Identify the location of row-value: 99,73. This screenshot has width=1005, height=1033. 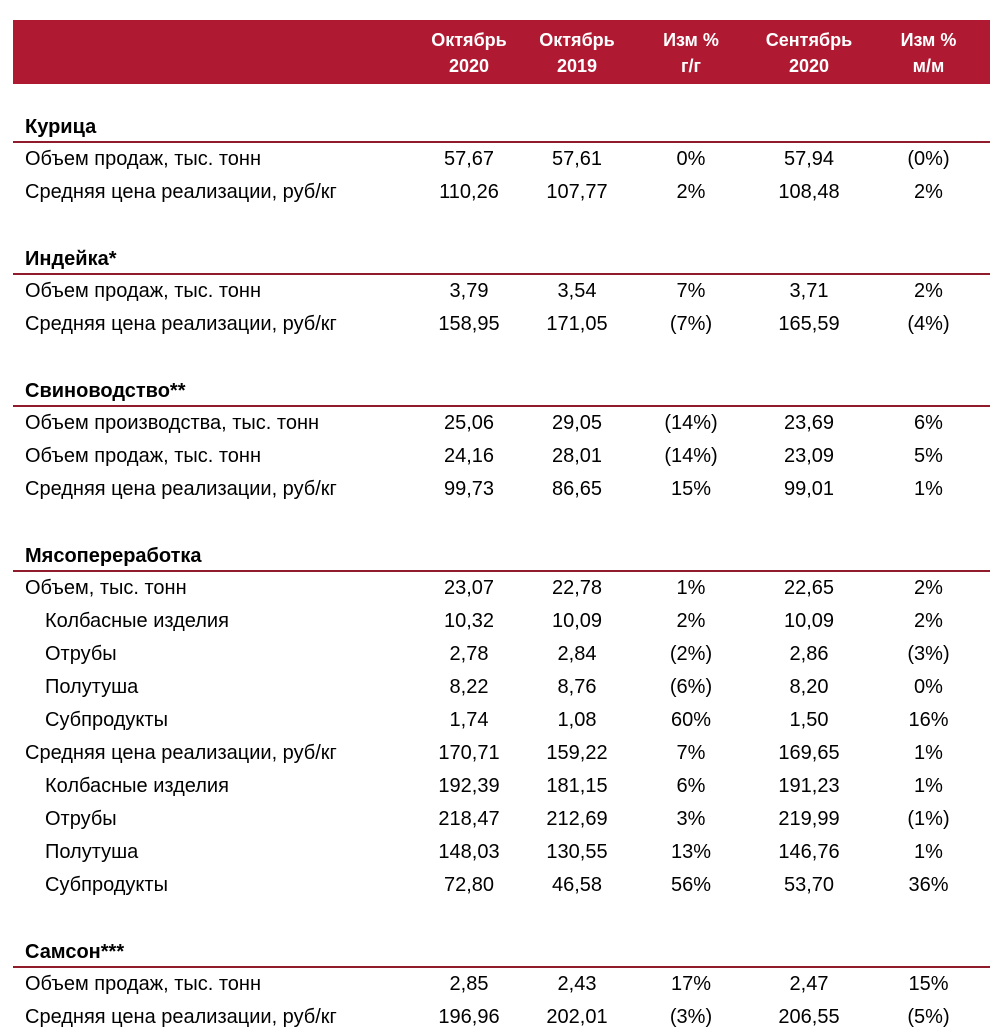
(469, 489).